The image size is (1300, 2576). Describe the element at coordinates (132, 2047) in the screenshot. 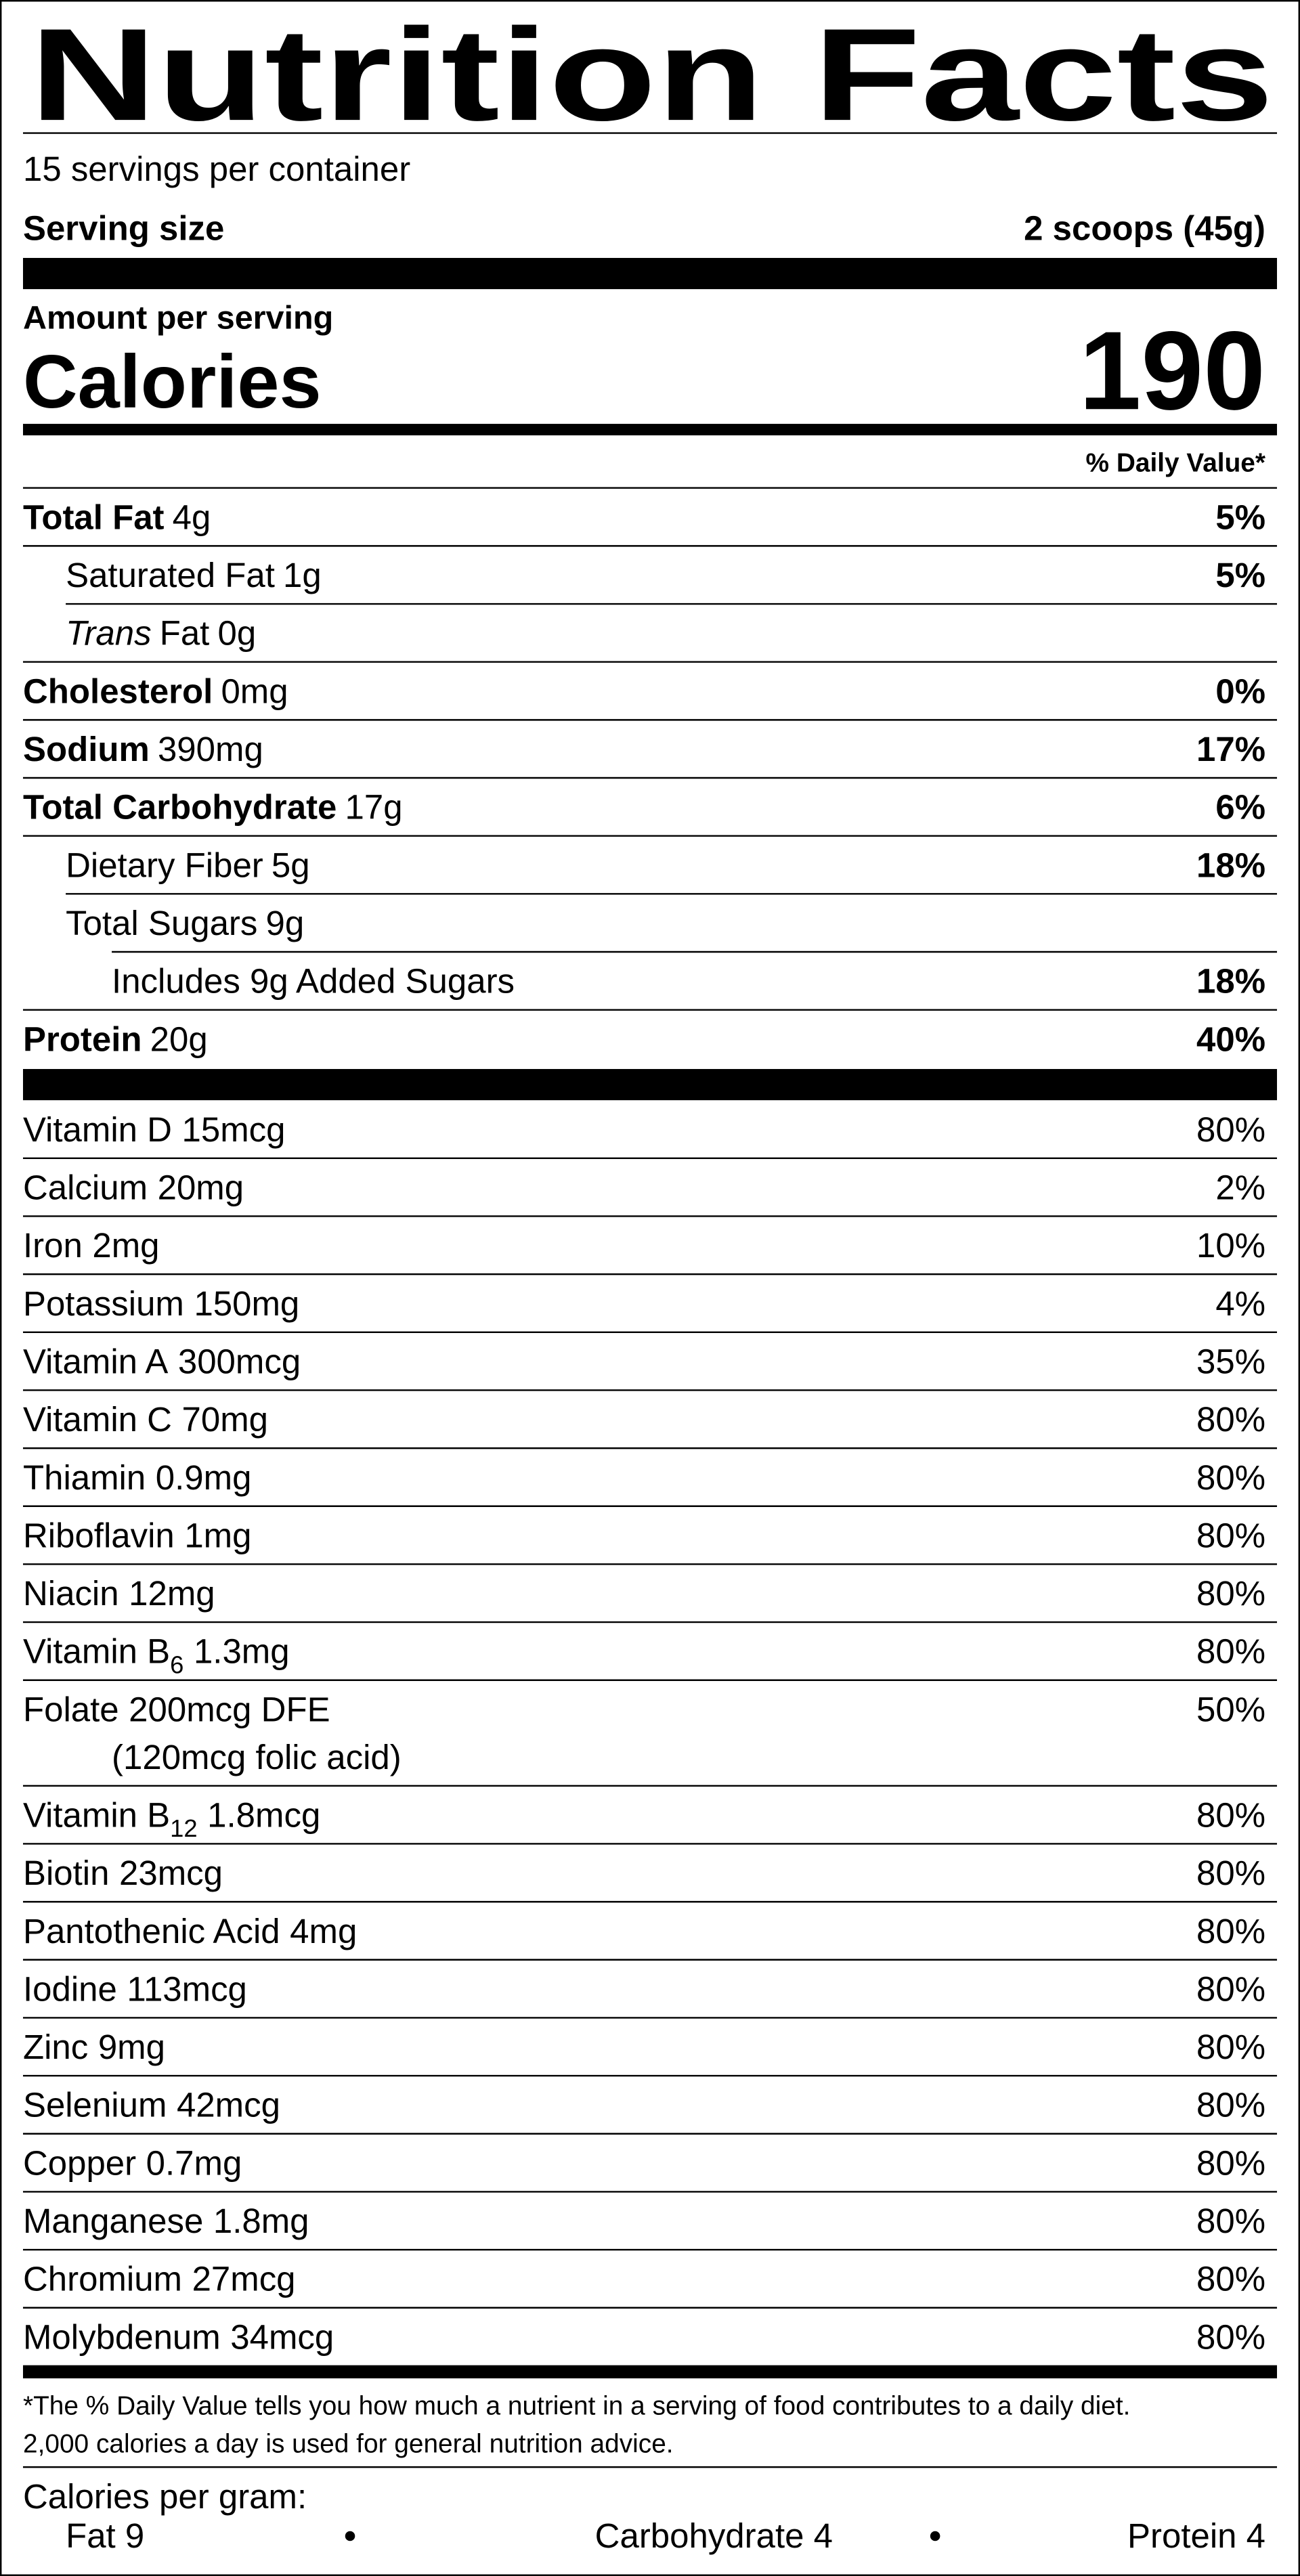

I see `vitamin-amount: 9mg` at that location.